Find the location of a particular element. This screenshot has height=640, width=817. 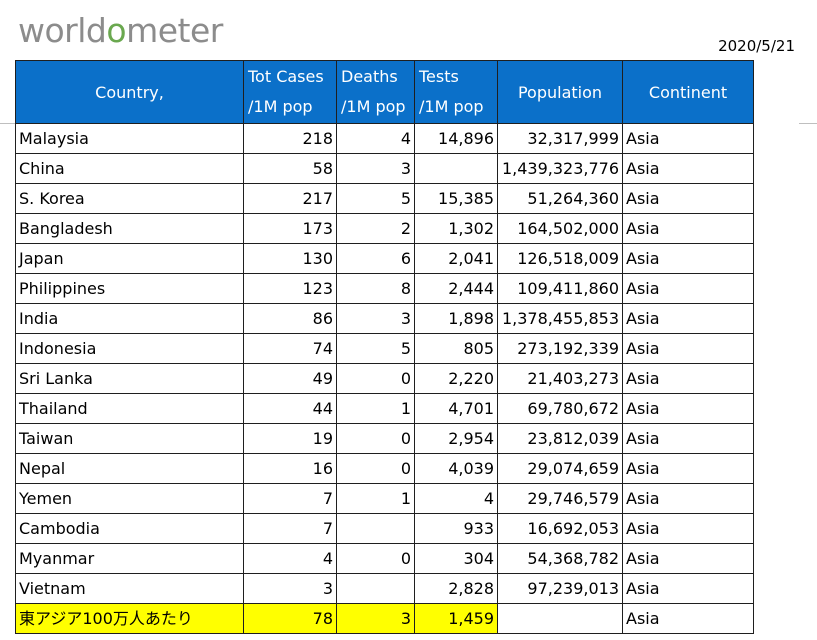

cell-population: 273,192,339 is located at coordinates (560, 348).